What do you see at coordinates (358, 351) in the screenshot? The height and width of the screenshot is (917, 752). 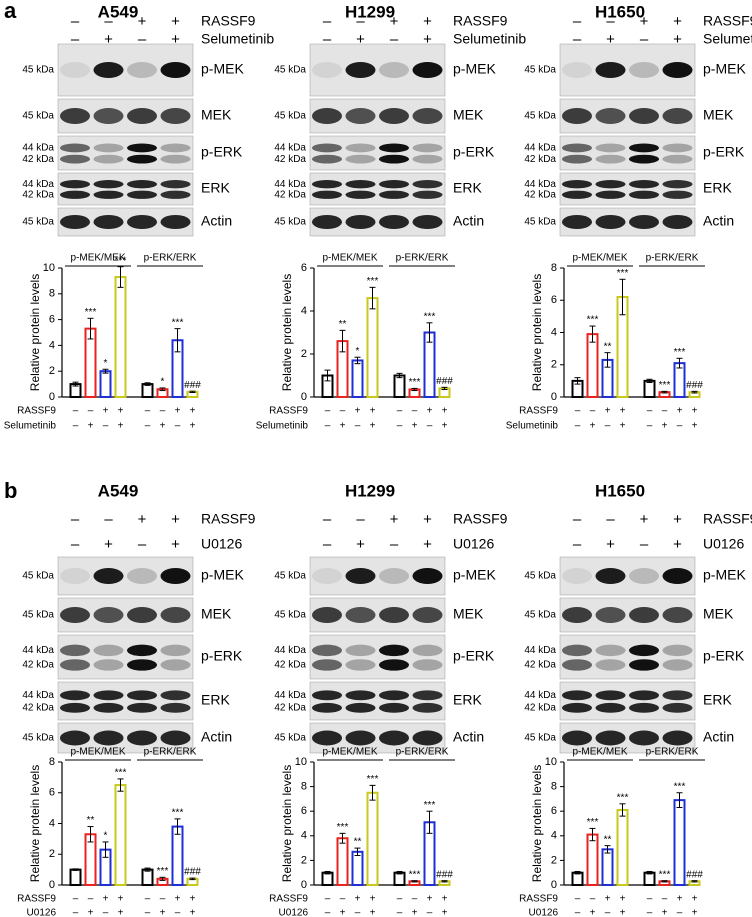 I see `significance: *` at bounding box center [358, 351].